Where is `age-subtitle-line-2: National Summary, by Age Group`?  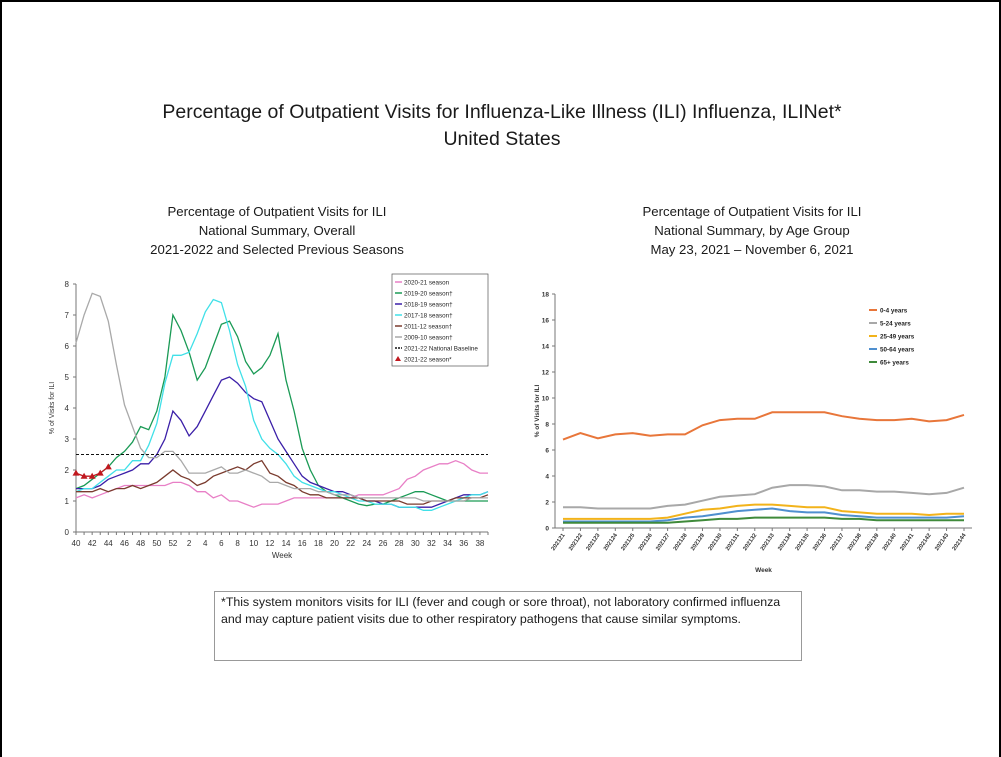 age-subtitle-line-2: National Summary, by Age Group is located at coordinates (752, 230).